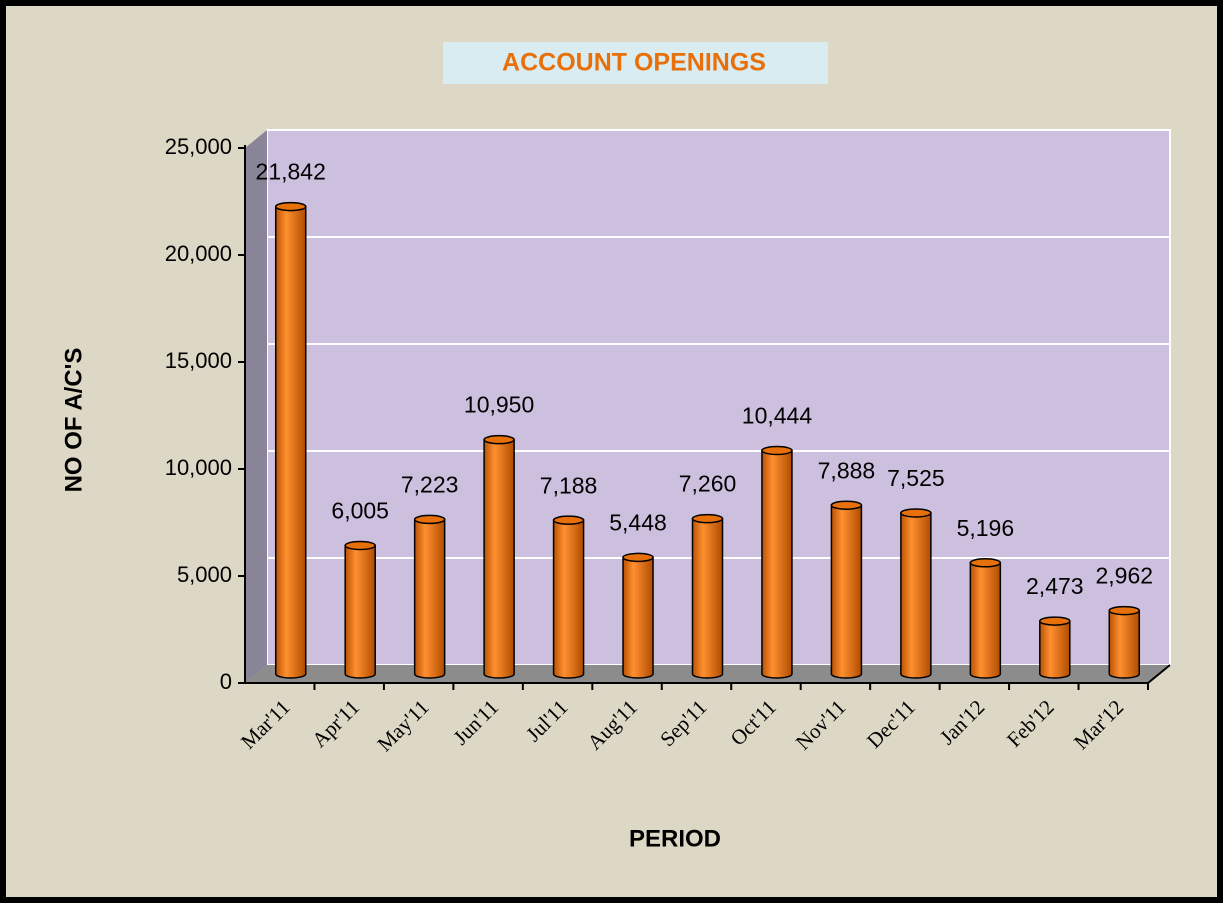  I want to click on y-tick-label: 20,000, so click(198, 253).